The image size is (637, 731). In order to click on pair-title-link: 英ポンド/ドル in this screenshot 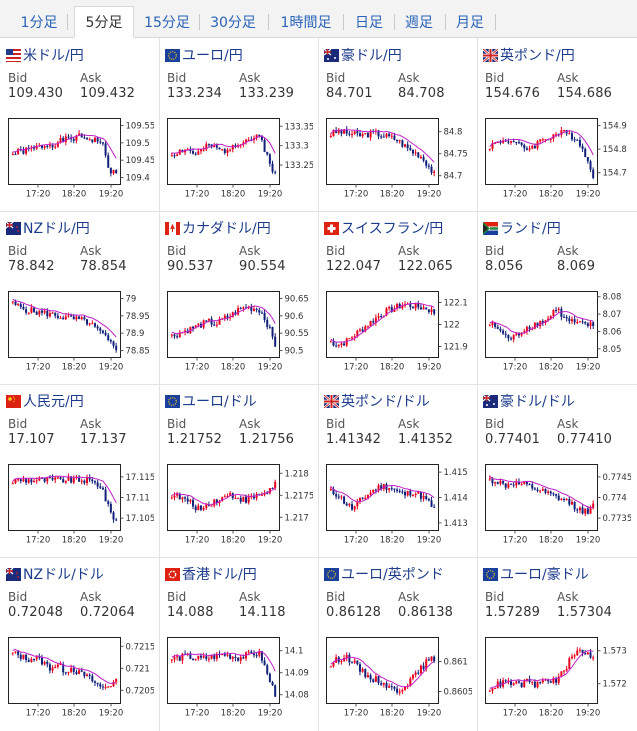, I will do `click(377, 401)`.